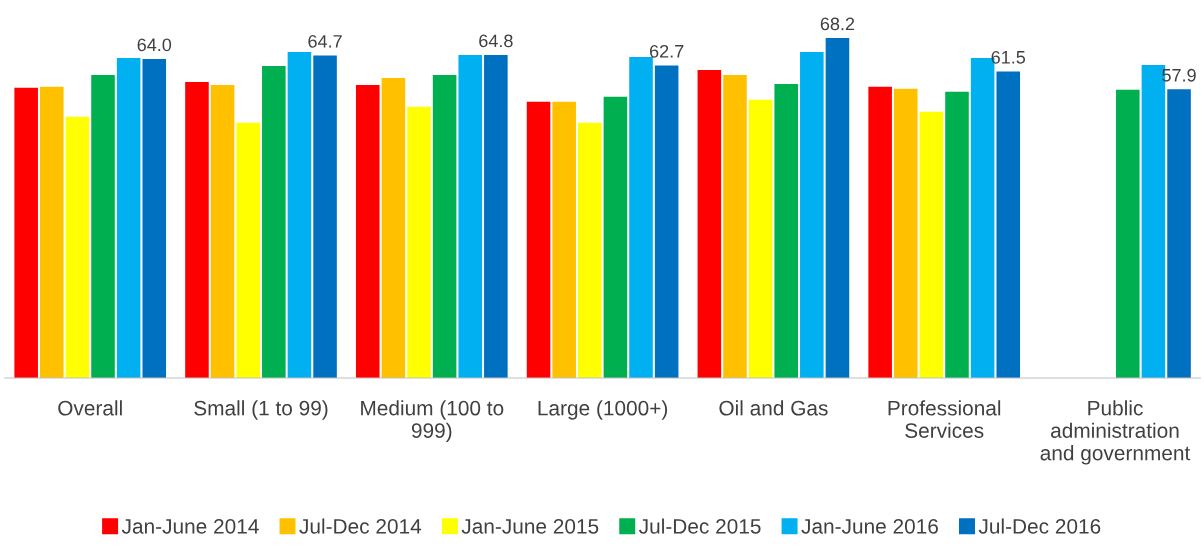  Describe the element at coordinates (700, 526) in the screenshot. I see `legend-label: Jul-Dec 2015` at that location.